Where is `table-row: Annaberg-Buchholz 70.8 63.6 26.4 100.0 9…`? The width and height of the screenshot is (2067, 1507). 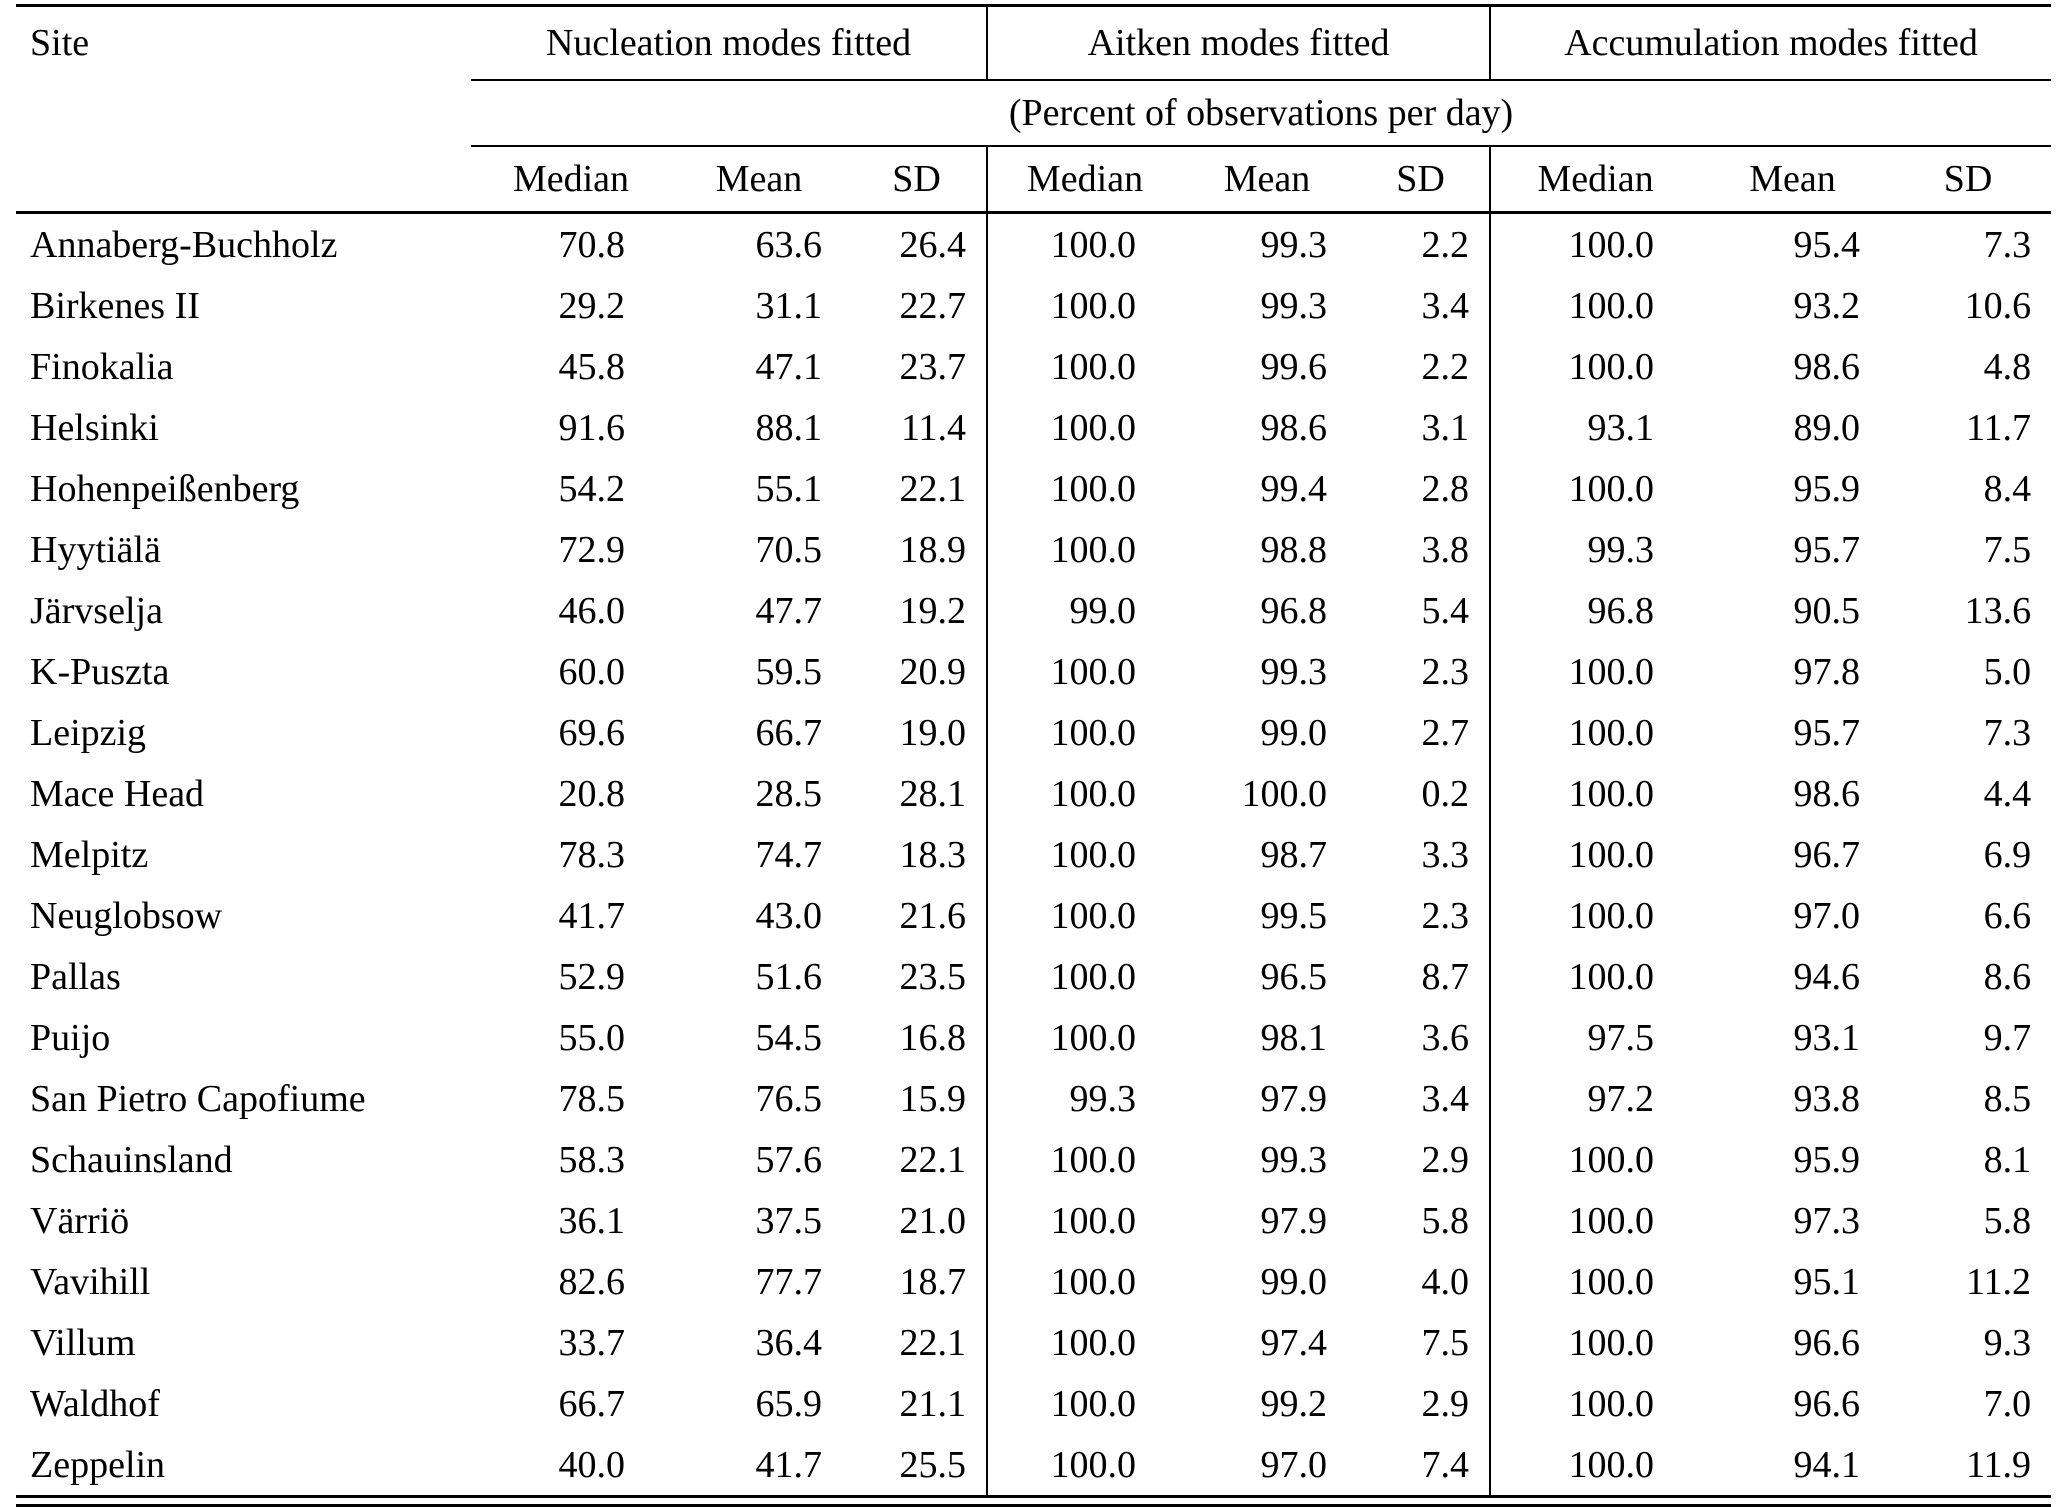 table-row: Annaberg-Buchholz 70.8 63.6 26.4 100.0 9… is located at coordinates (1033, 243).